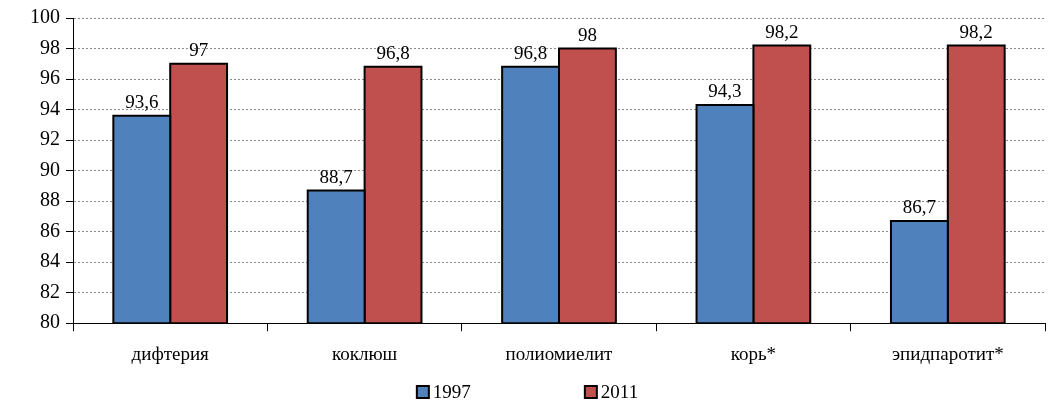  I want to click on y-tick-label: 82, so click(50, 290).